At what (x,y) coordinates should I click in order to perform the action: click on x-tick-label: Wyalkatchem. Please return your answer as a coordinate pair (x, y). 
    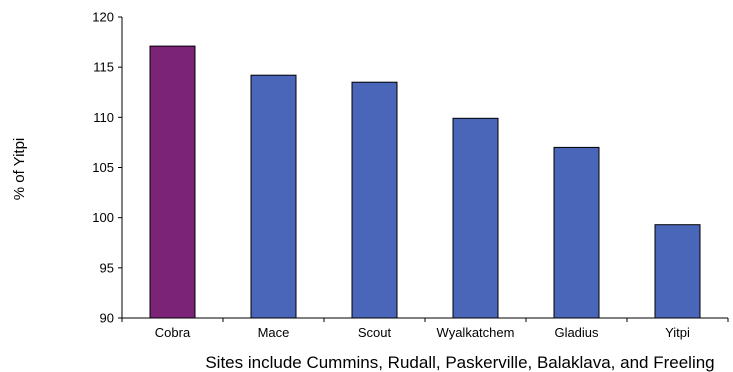
    Looking at the image, I should click on (476, 332).